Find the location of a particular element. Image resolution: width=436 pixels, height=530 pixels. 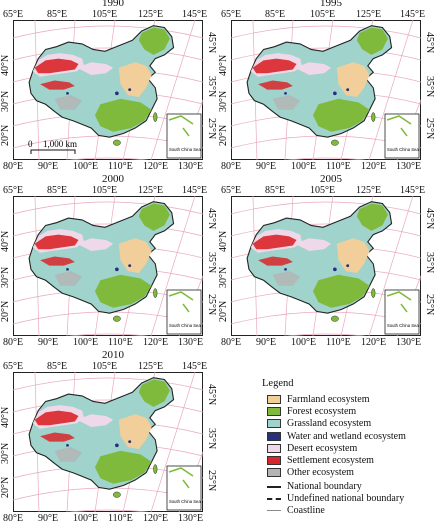

legend-label: Settlement ecosystem is located at coordinates (330, 460).